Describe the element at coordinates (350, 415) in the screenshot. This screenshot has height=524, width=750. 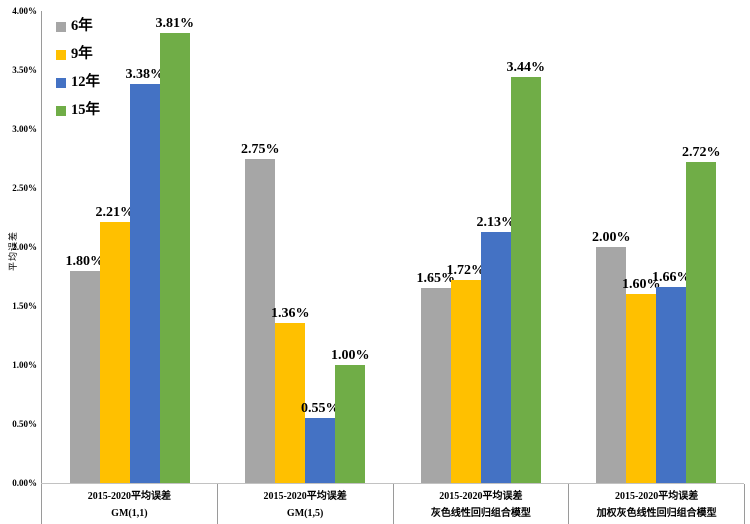
I see `bar: 1.00%` at that location.